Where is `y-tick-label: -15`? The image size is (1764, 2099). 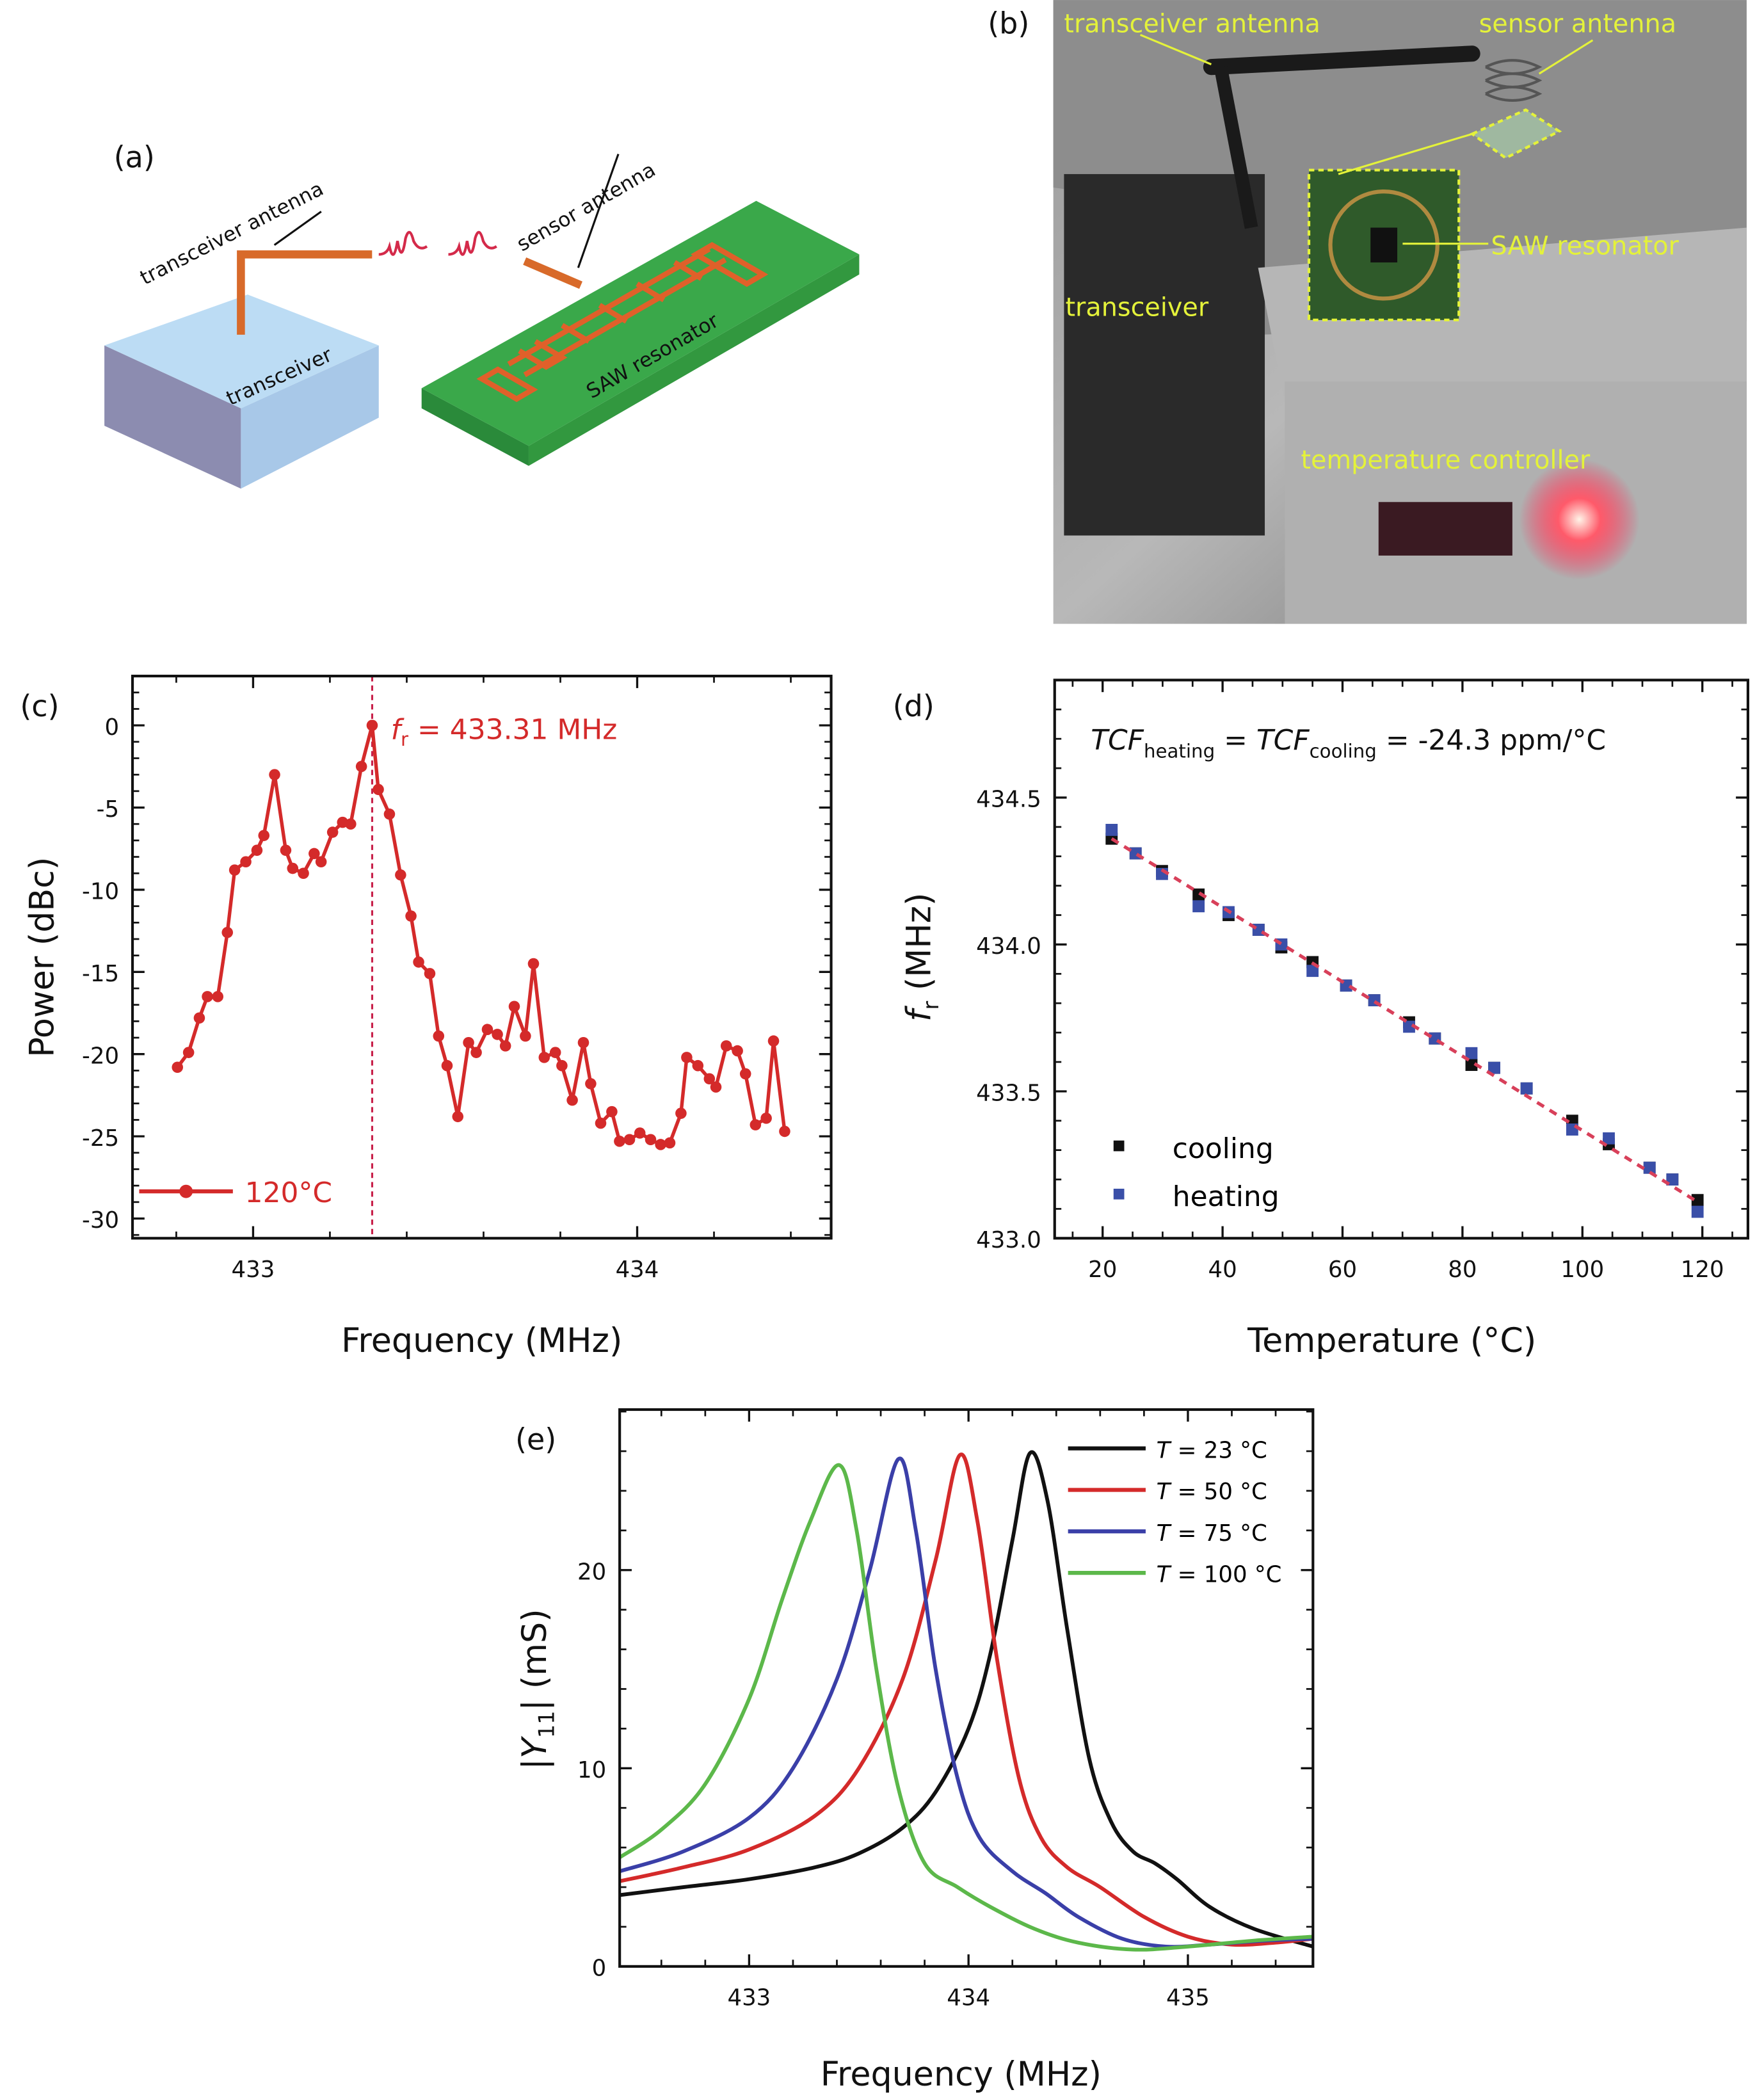 y-tick-label: -15 is located at coordinates (100, 974).